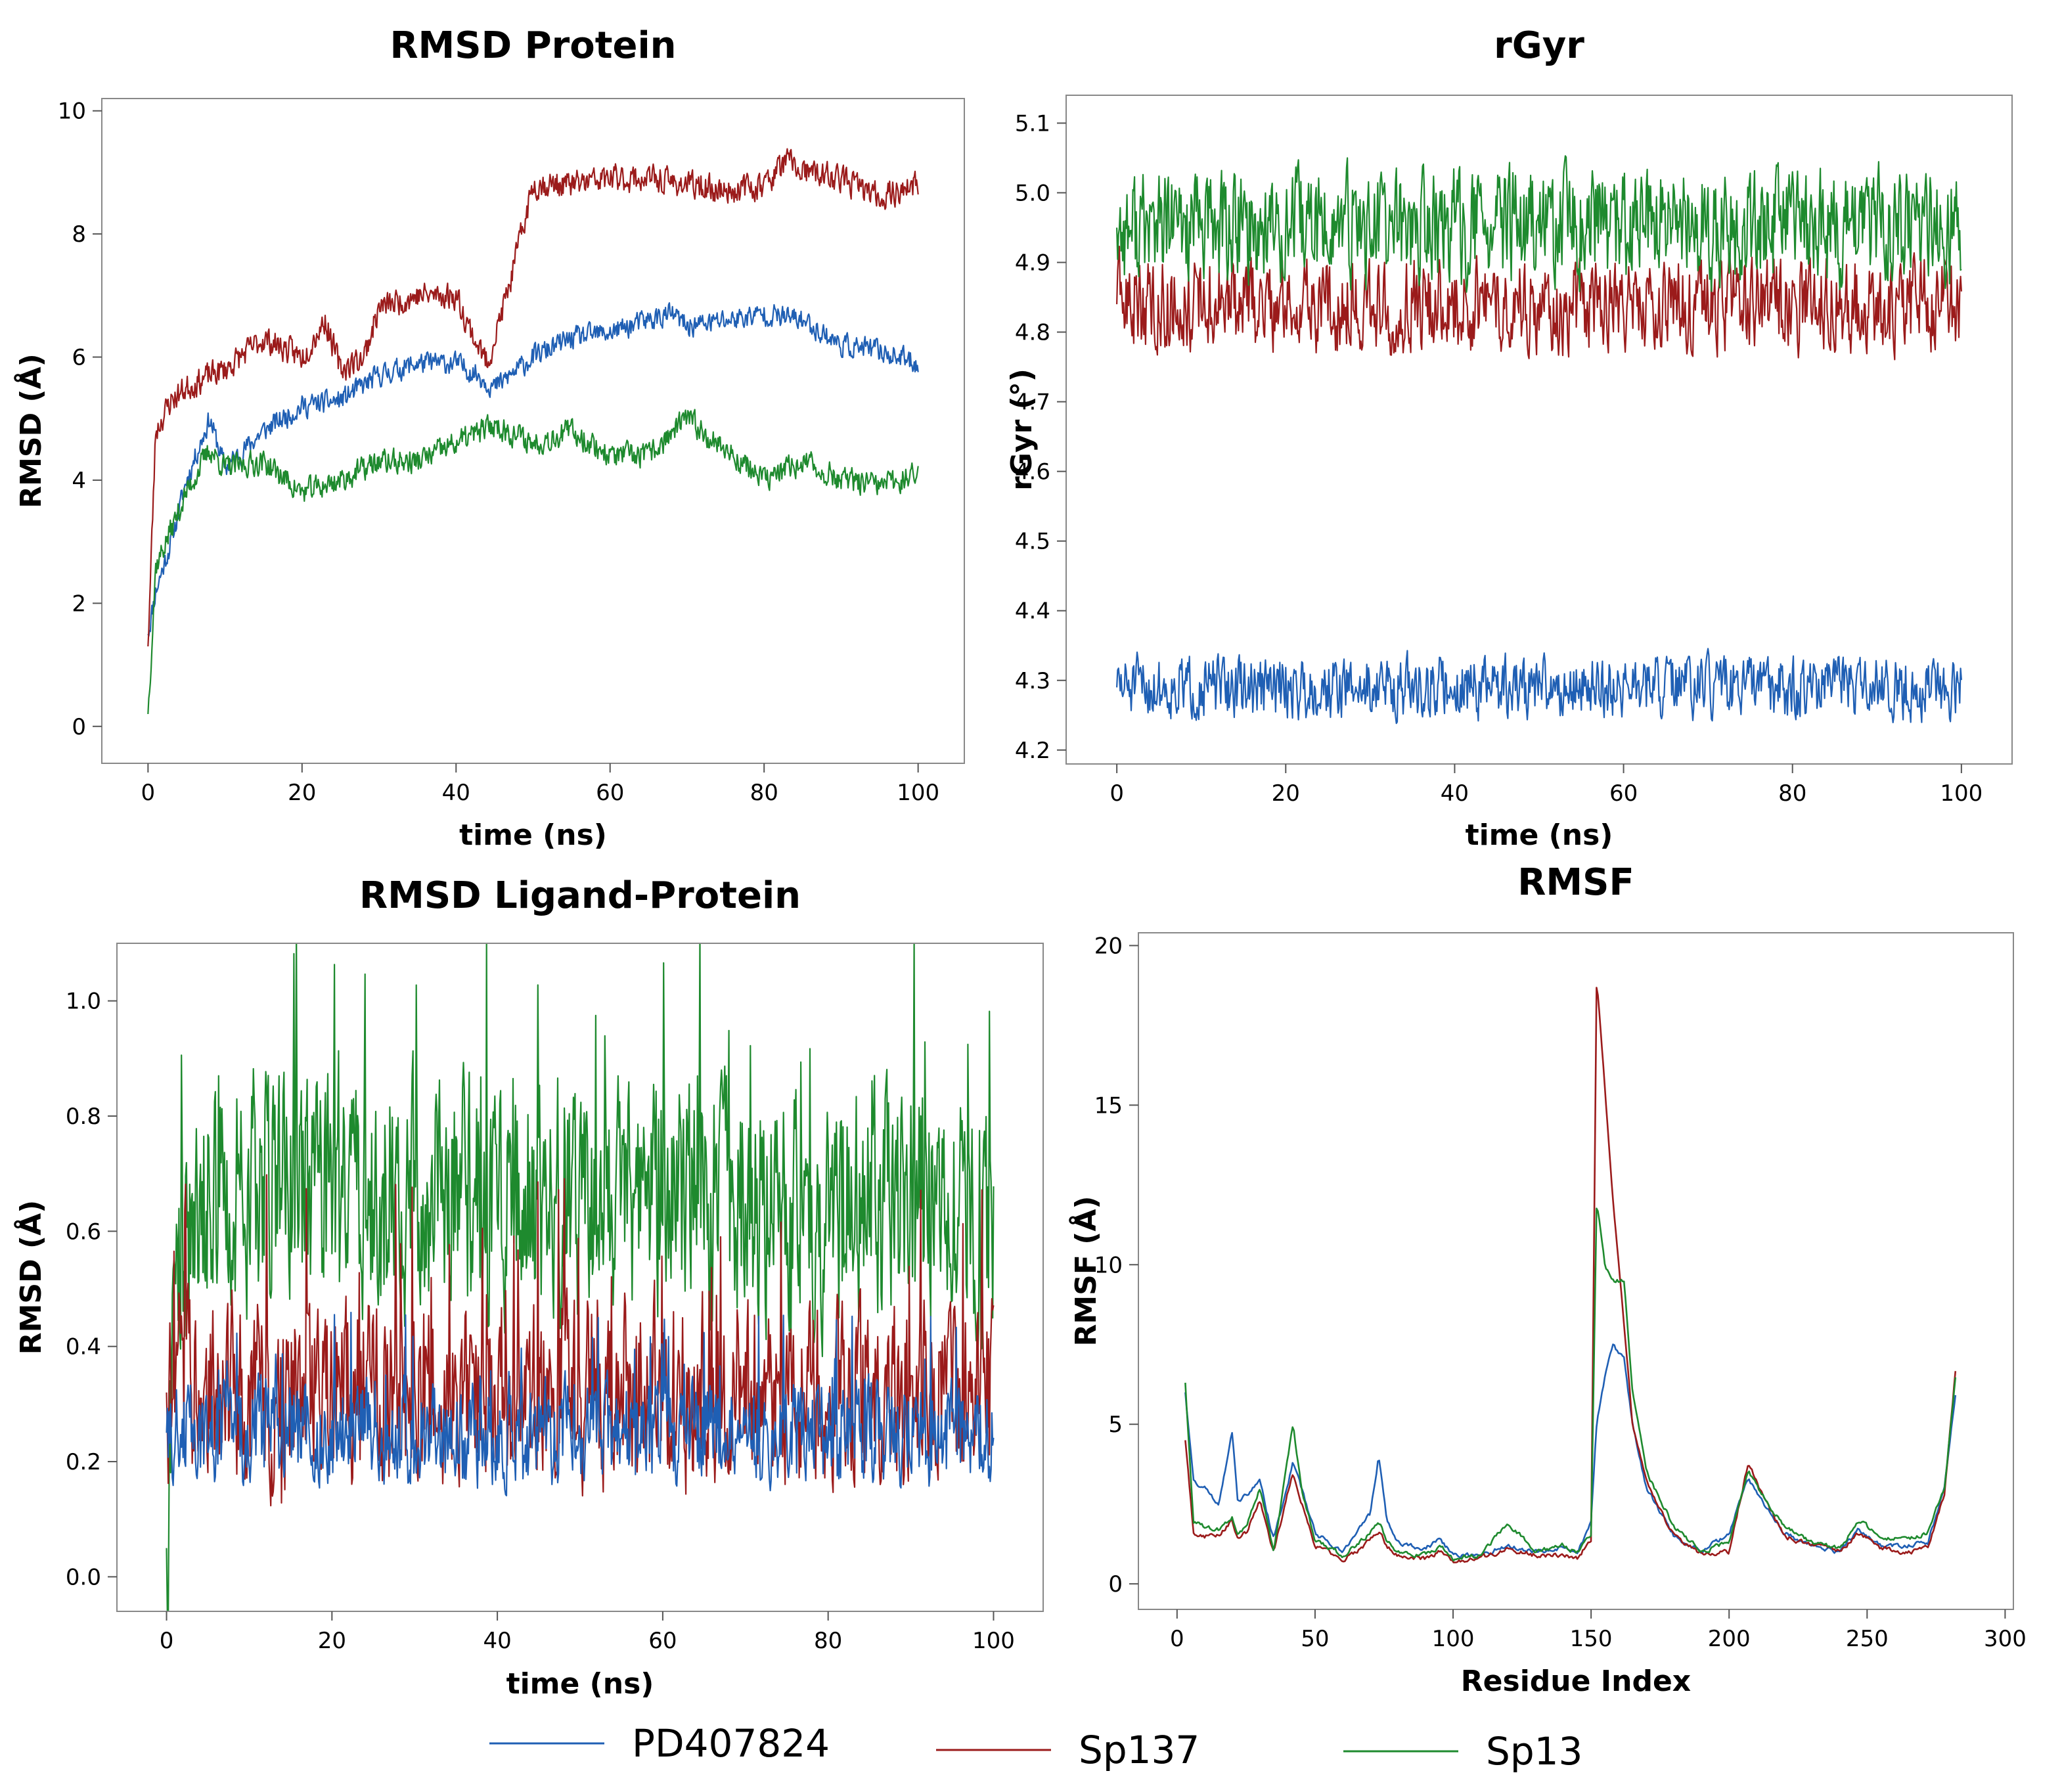 The image size is (2062, 1792). Describe the element at coordinates (79, 604) in the screenshot. I see `y-tick-label: 2` at that location.